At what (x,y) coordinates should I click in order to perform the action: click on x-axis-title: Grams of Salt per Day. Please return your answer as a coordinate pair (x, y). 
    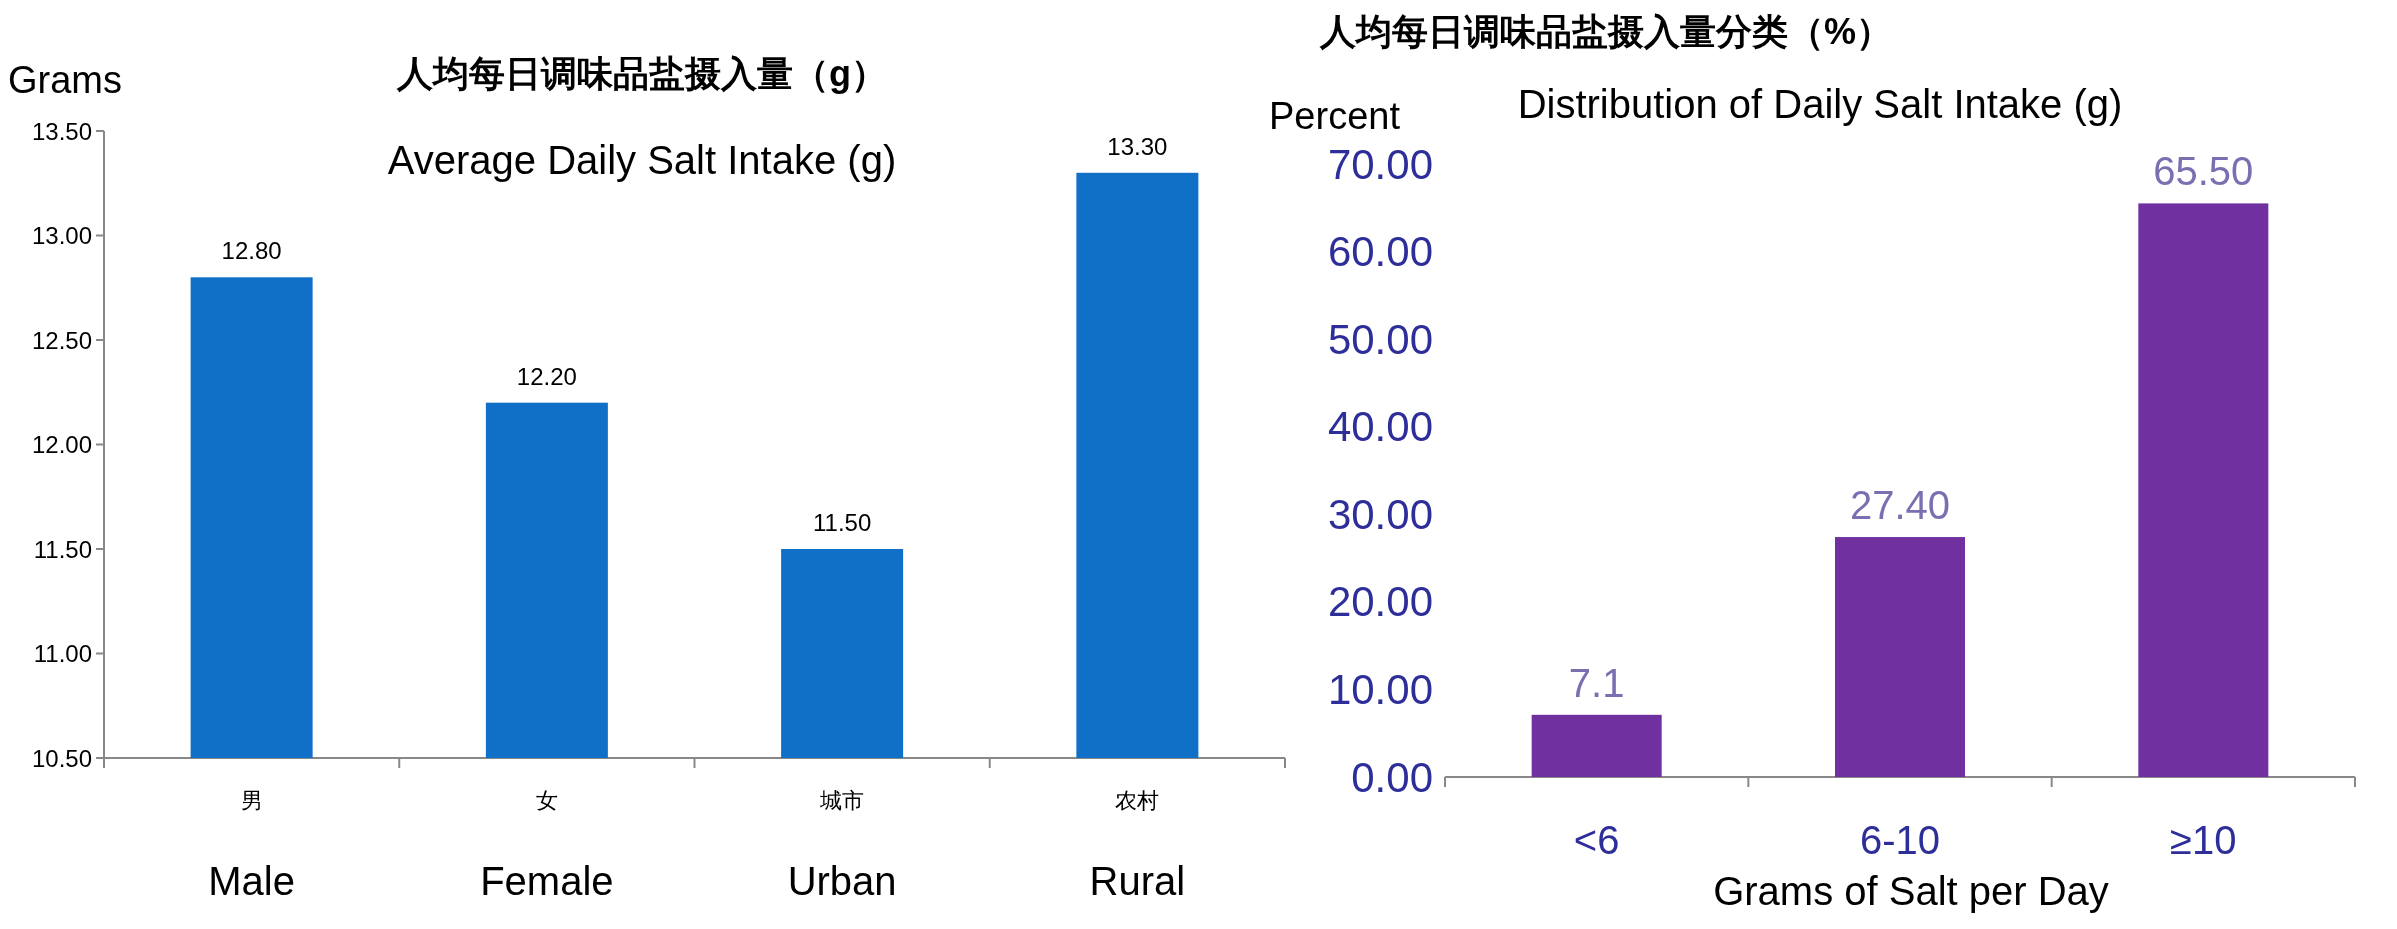
    Looking at the image, I should click on (1911, 891).